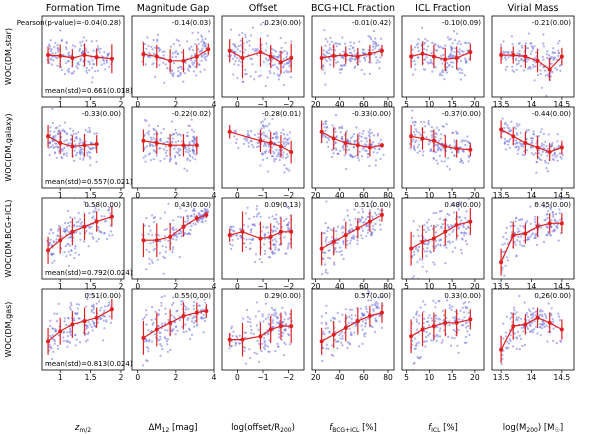  Describe the element at coordinates (91, 195) in the screenshot. I see `x-tick-label: 1.5` at that location.